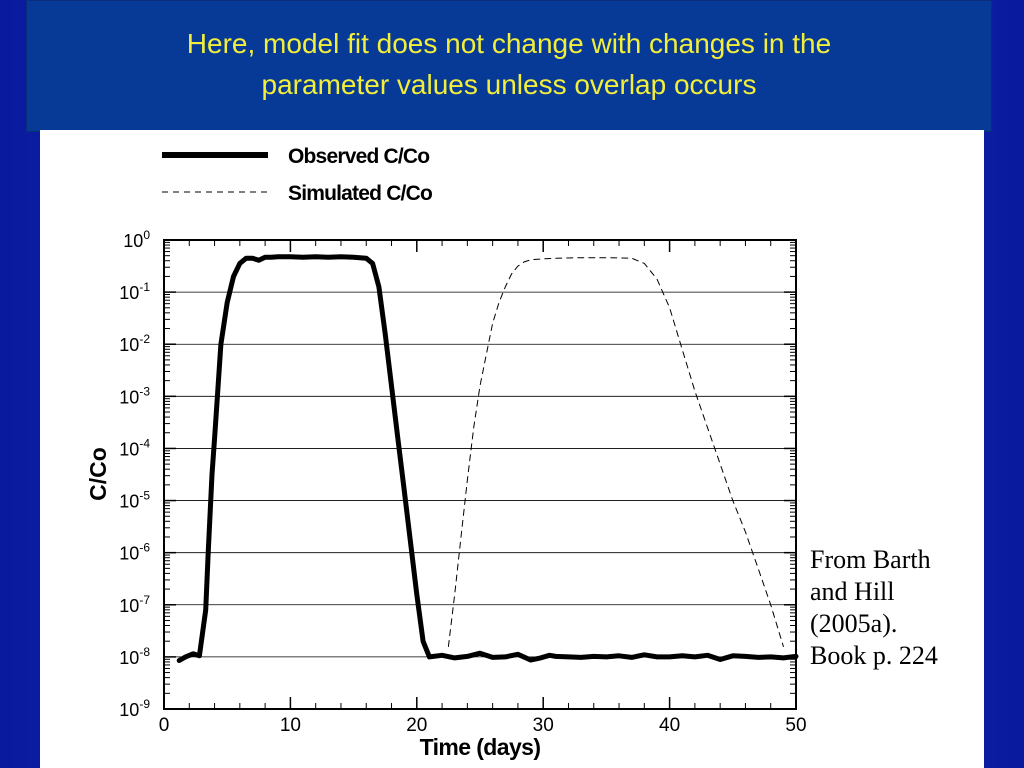 The width and height of the screenshot is (1024, 768). I want to click on citation-line-4: Book p. 224, so click(874, 655).